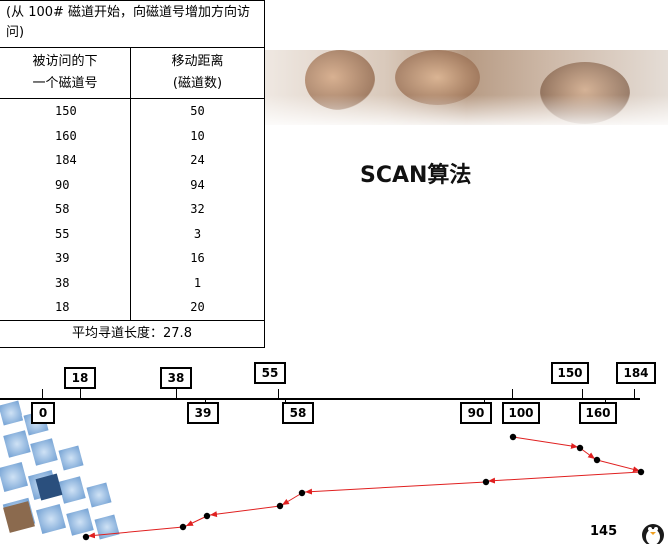 The image size is (668, 544). Describe the element at coordinates (80, 378) in the screenshot. I see `track-label: 18` at that location.